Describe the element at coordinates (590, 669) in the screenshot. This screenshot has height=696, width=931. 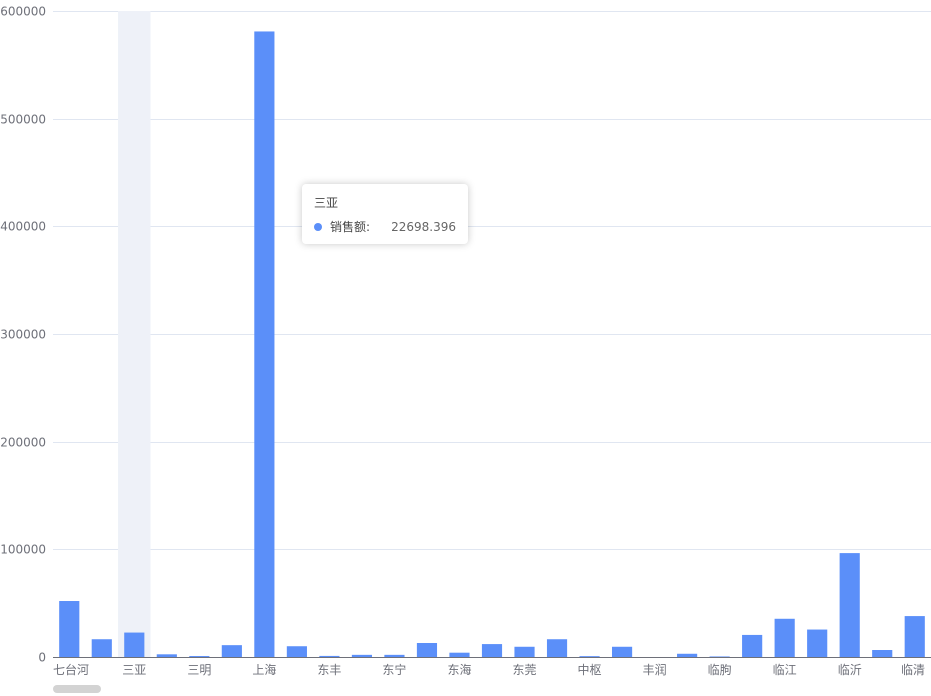
I see `x-tick-label-16: 中枢` at that location.